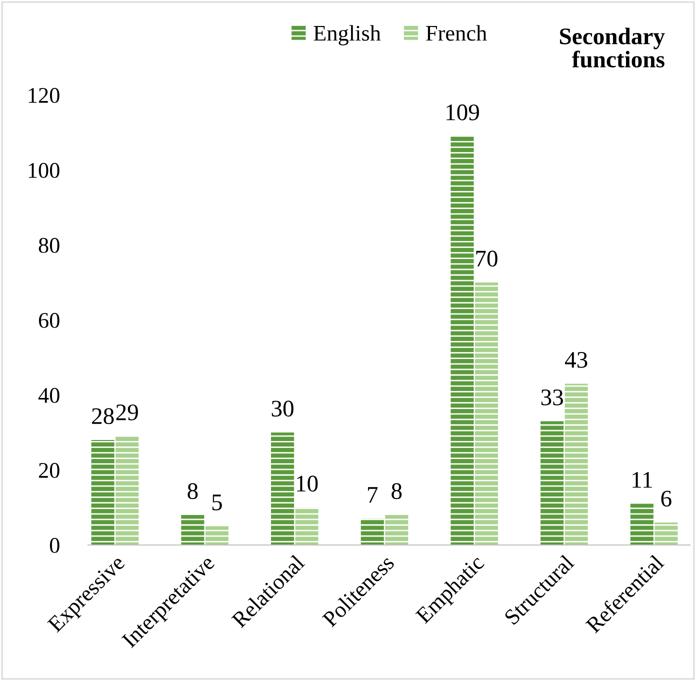 This screenshot has height=681, width=696. Describe the element at coordinates (217, 502) in the screenshot. I see `data-label: 5` at that location.